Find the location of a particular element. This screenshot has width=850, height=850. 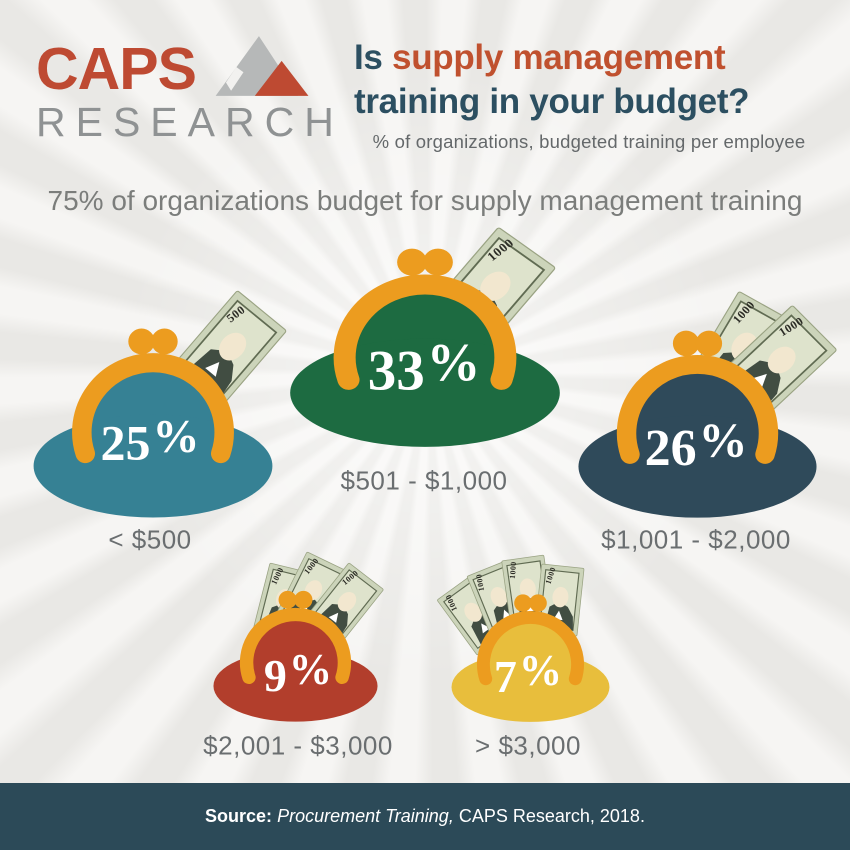

range-label-under-500: < $500 is located at coordinates (150, 539).